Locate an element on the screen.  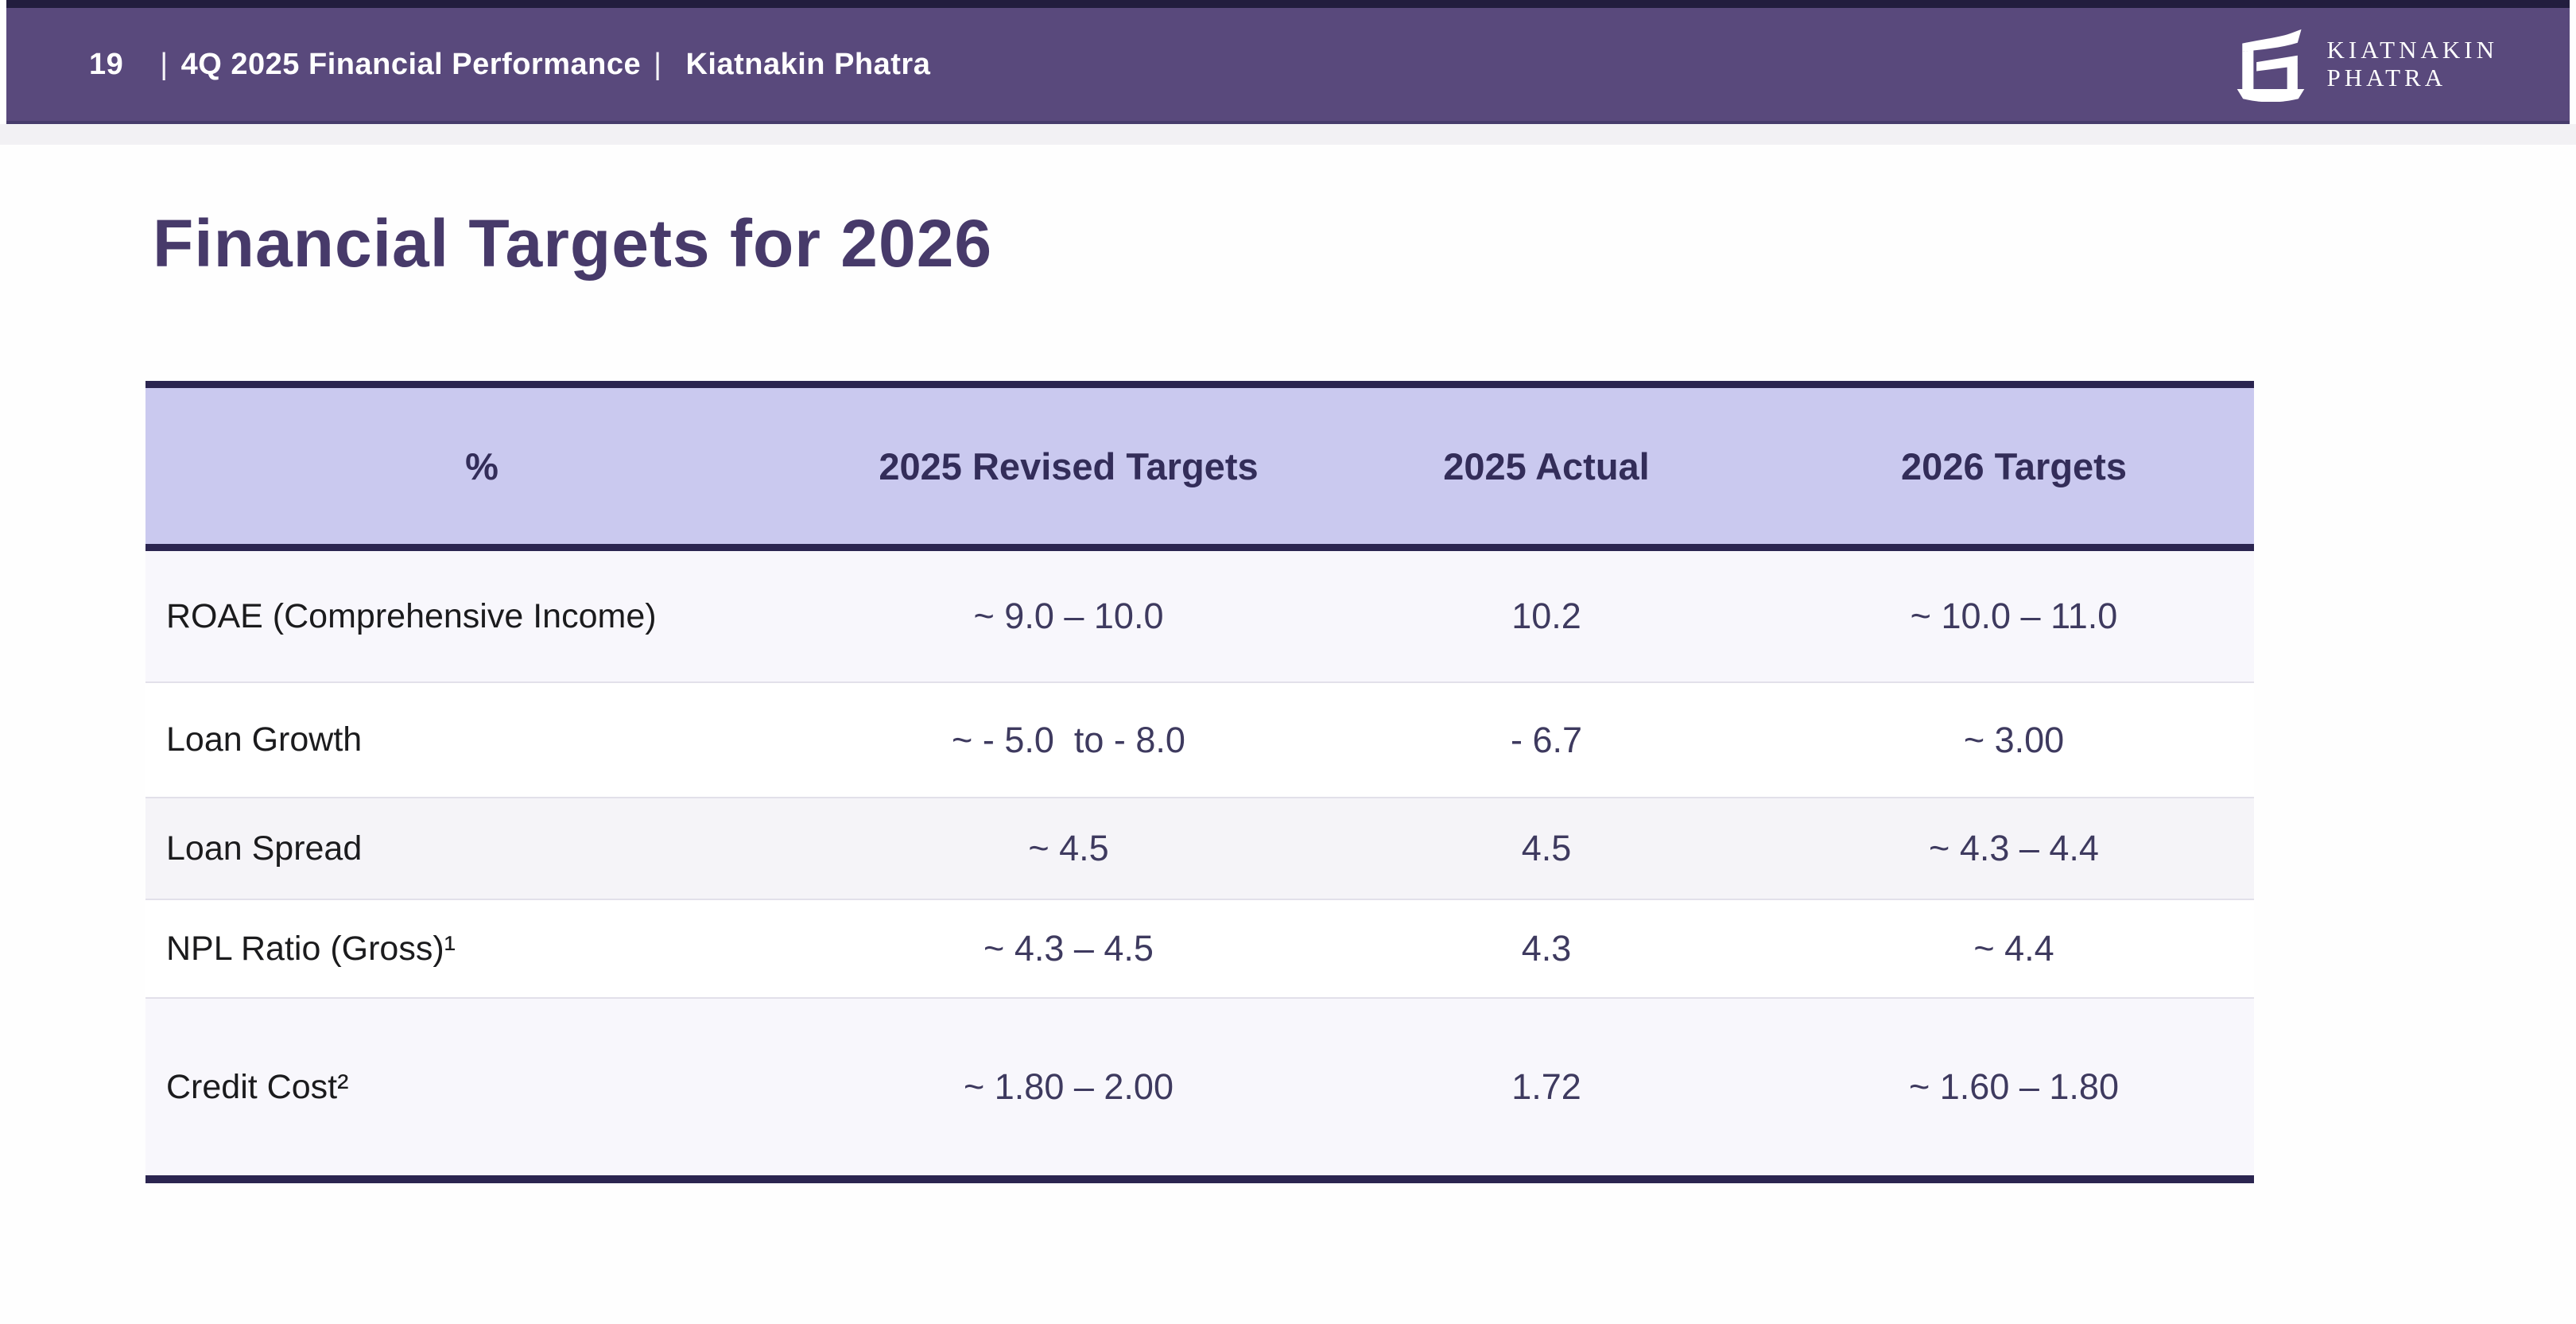
presentation-title: 4Q 2025 Financial Performance is located at coordinates (411, 64).